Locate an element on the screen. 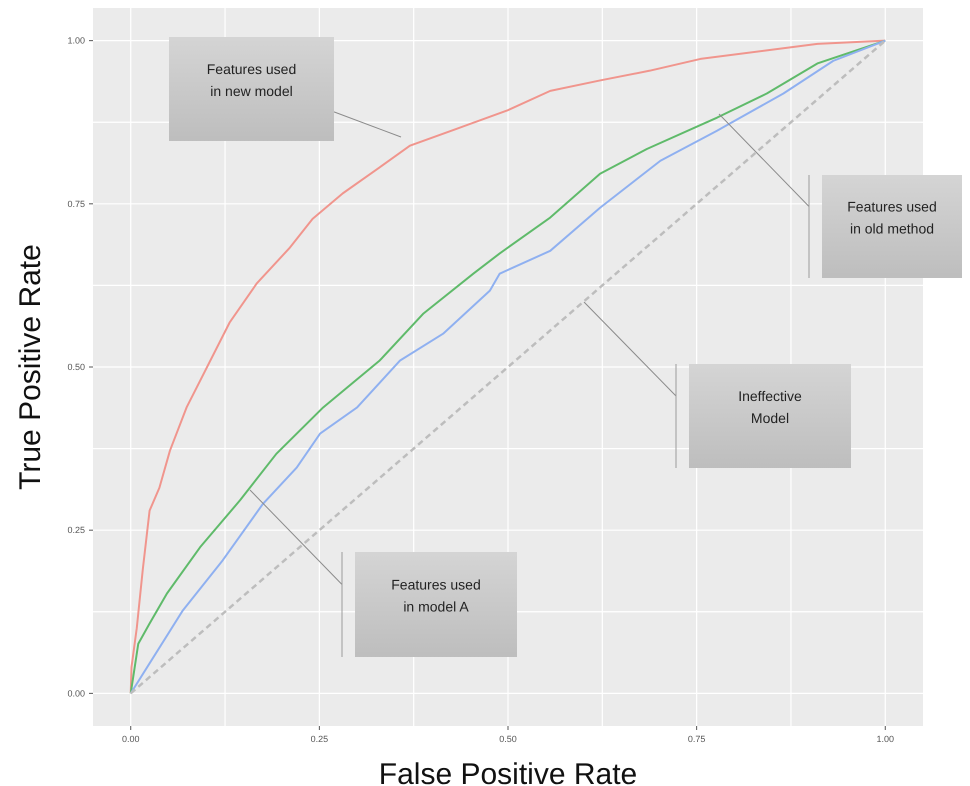 This screenshot has width=970, height=786. x-tick-label: 1.00 is located at coordinates (885, 739).